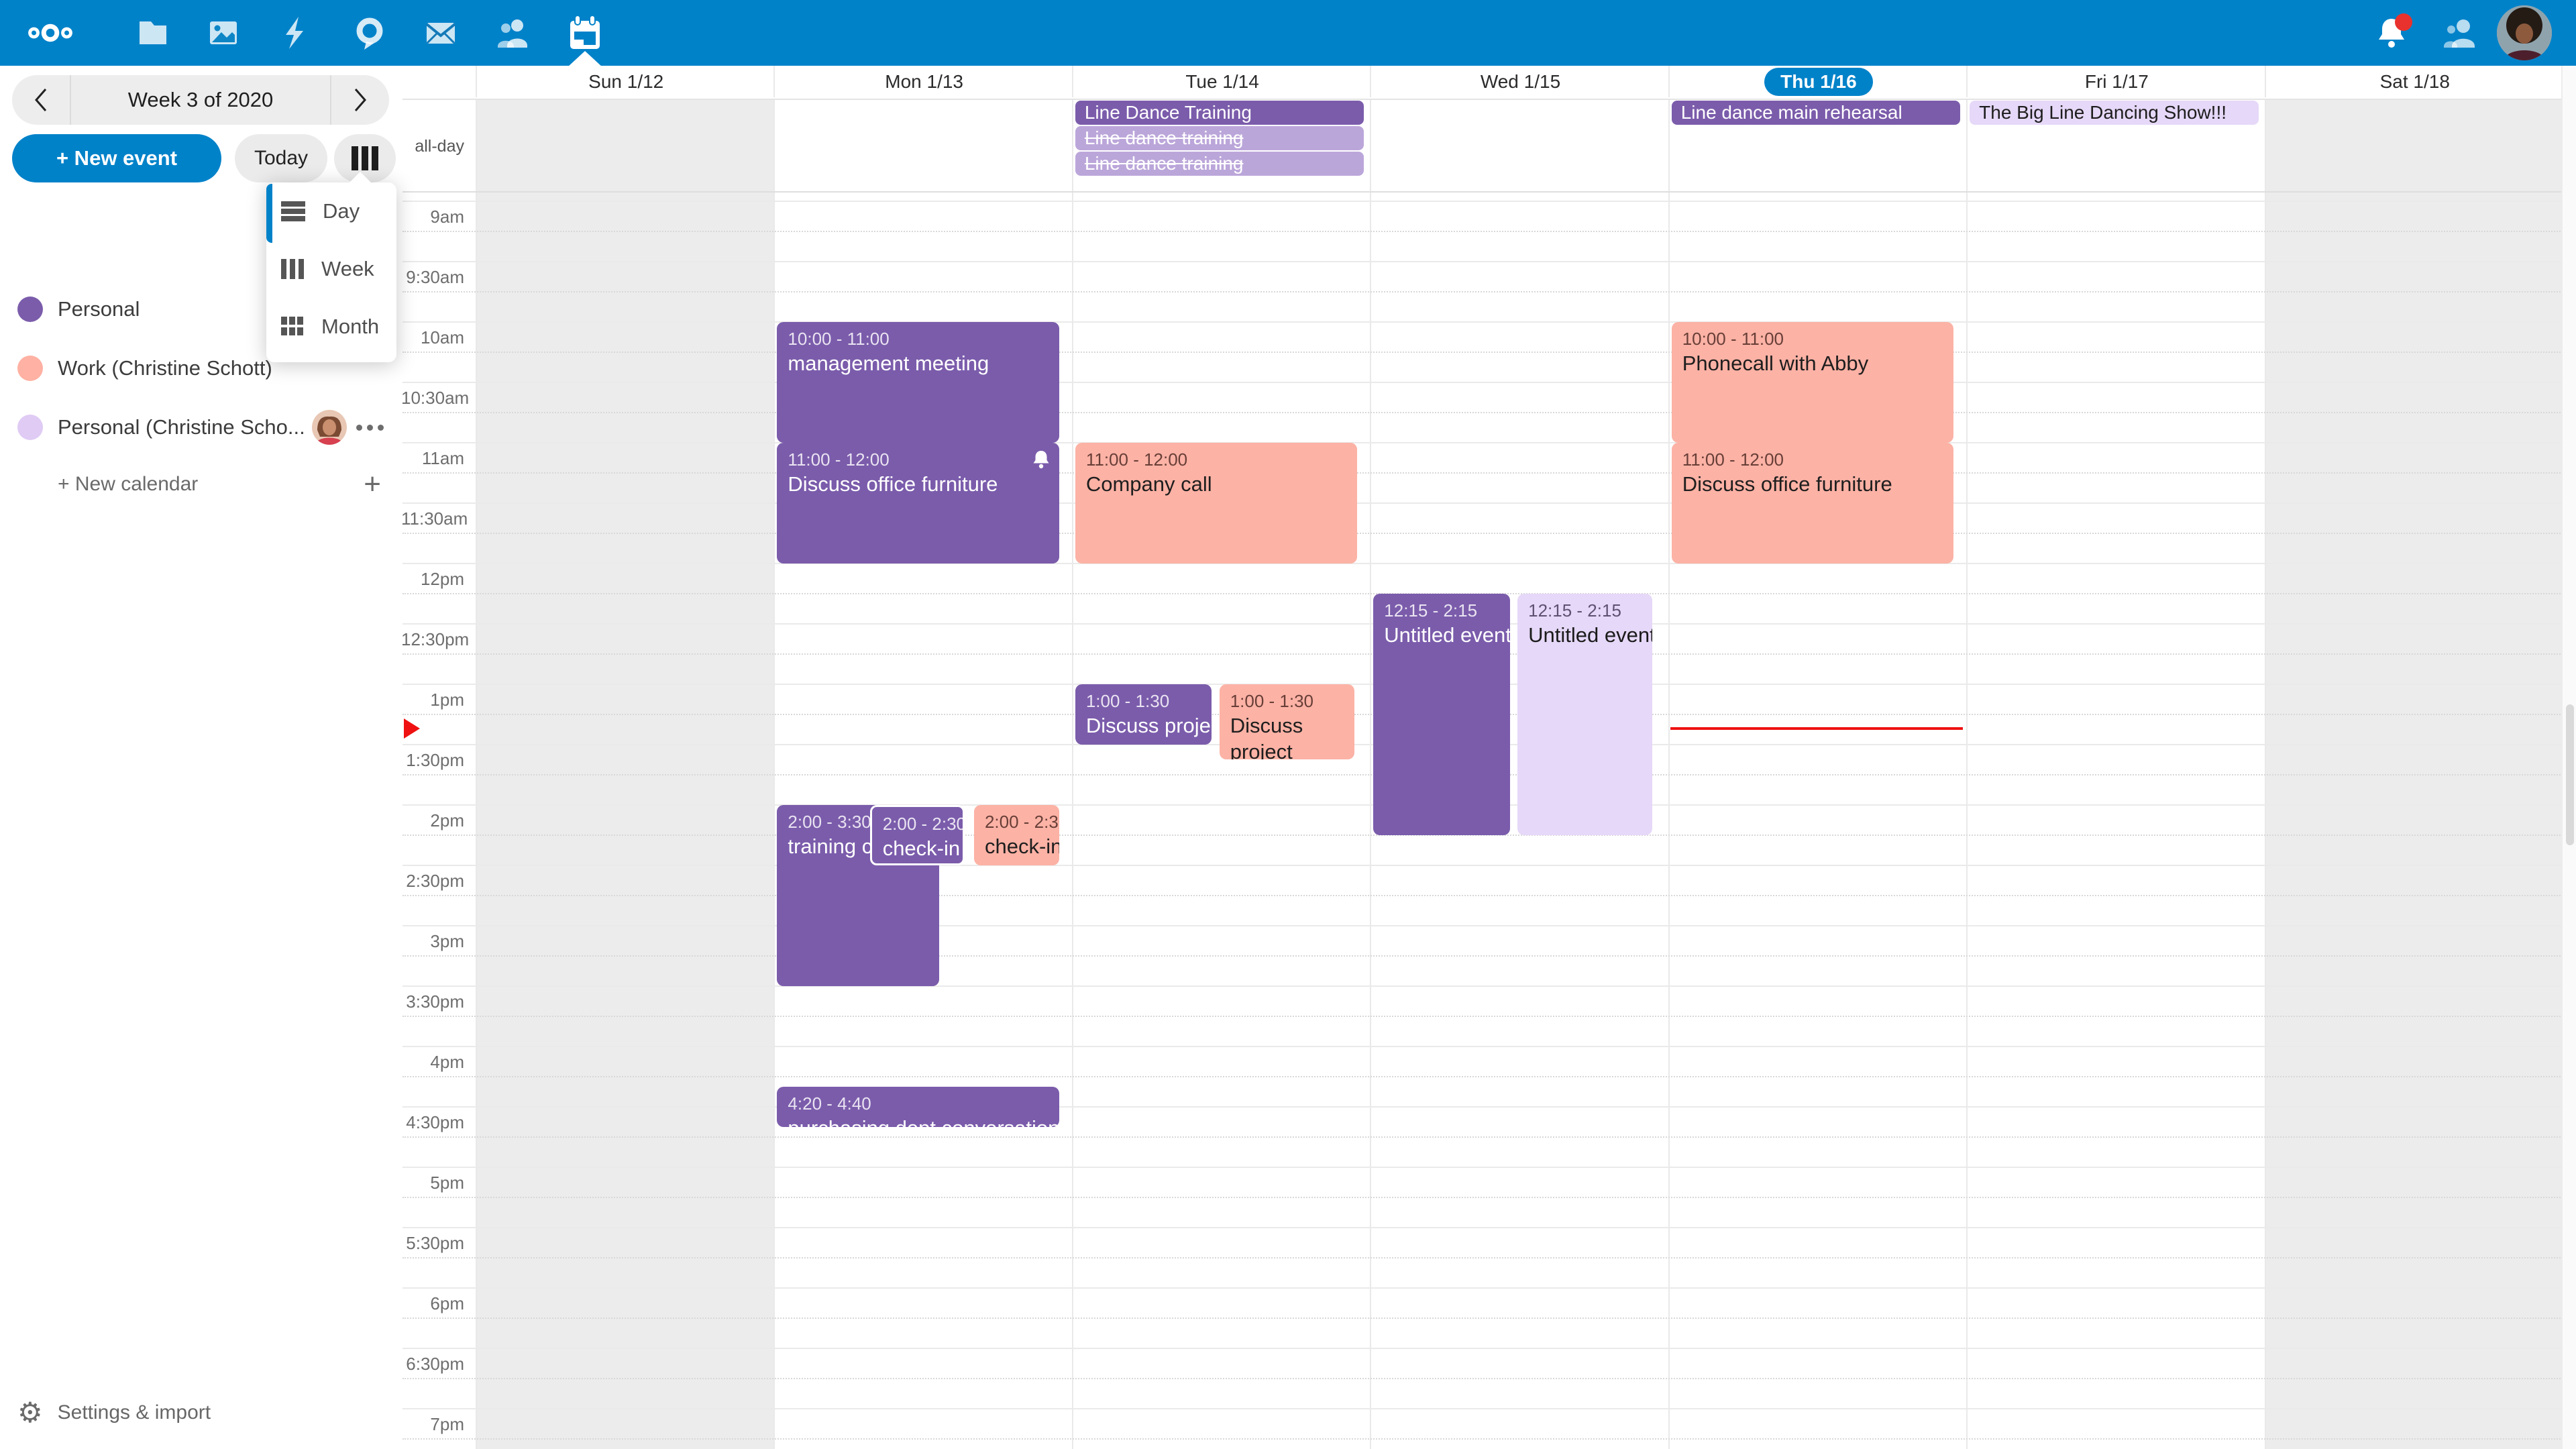  Describe the element at coordinates (1041, 461) in the screenshot. I see `reminder-bell-icon` at that location.